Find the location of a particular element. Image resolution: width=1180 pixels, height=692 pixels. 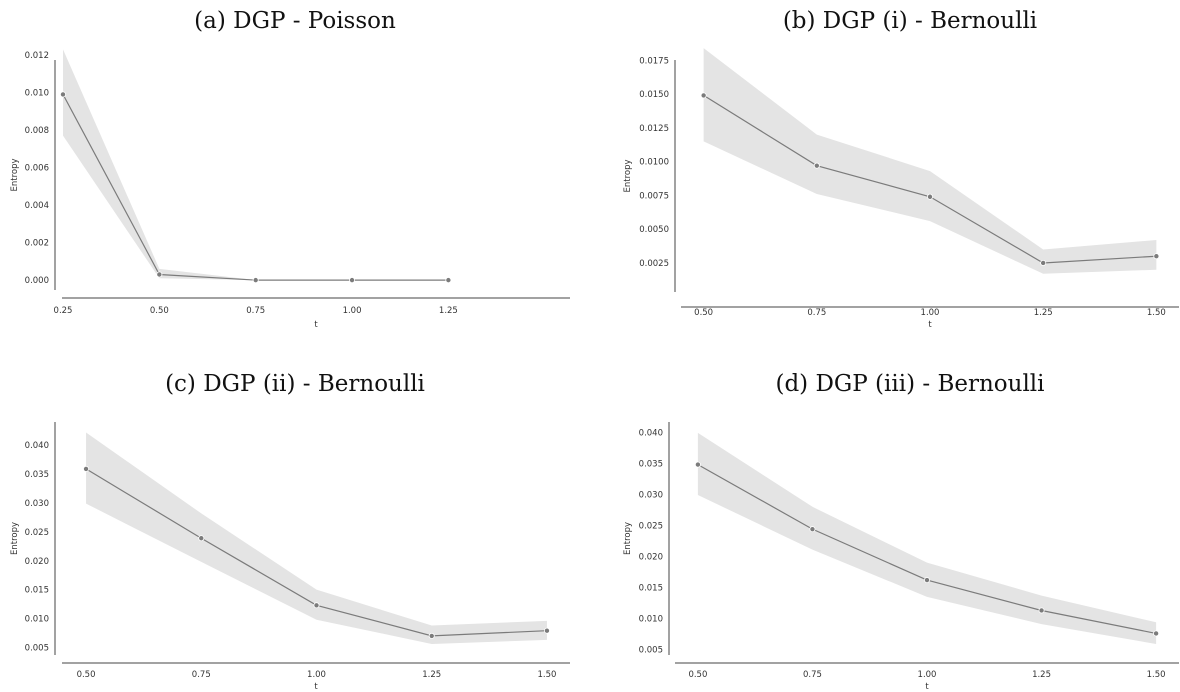

y-tick-label: 0.0075 is located at coordinates (654, 196).